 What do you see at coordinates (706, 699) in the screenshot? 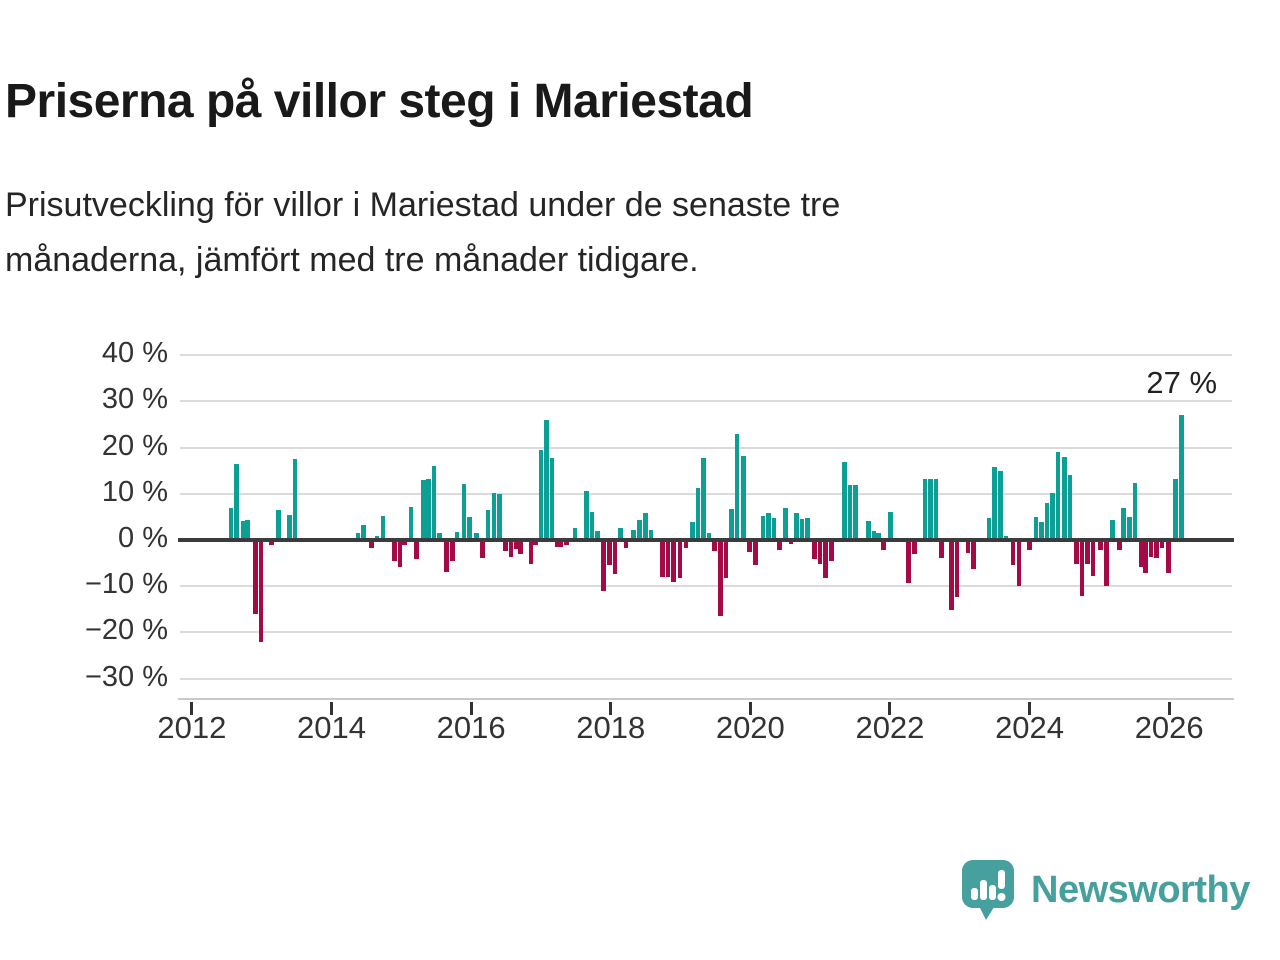
I see `x-axis-line` at bounding box center [706, 699].